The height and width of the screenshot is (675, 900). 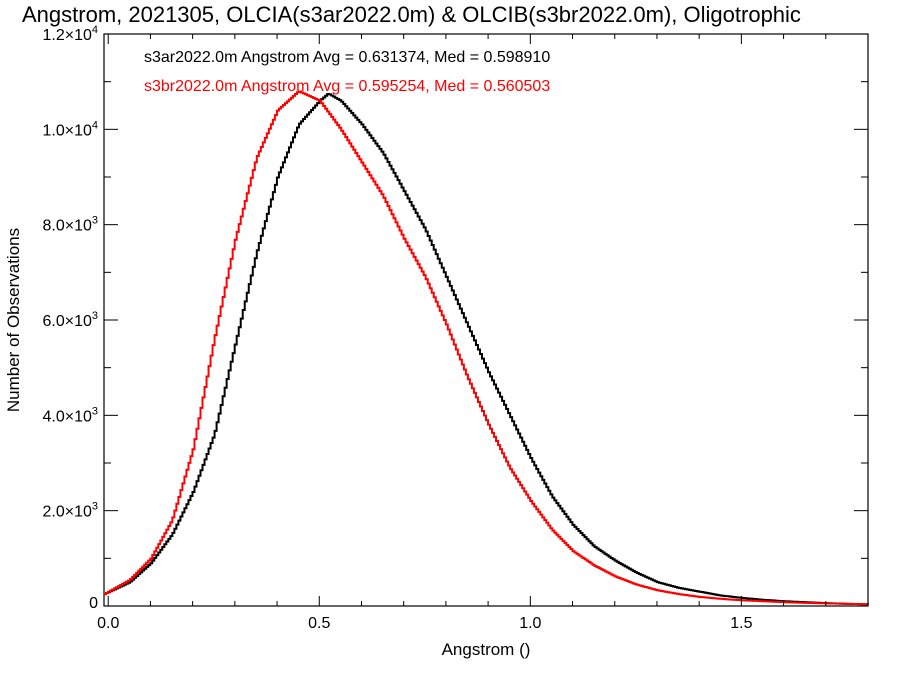 I want to click on y-tick-label: 1.0×10⁴, so click(x=70, y=129).